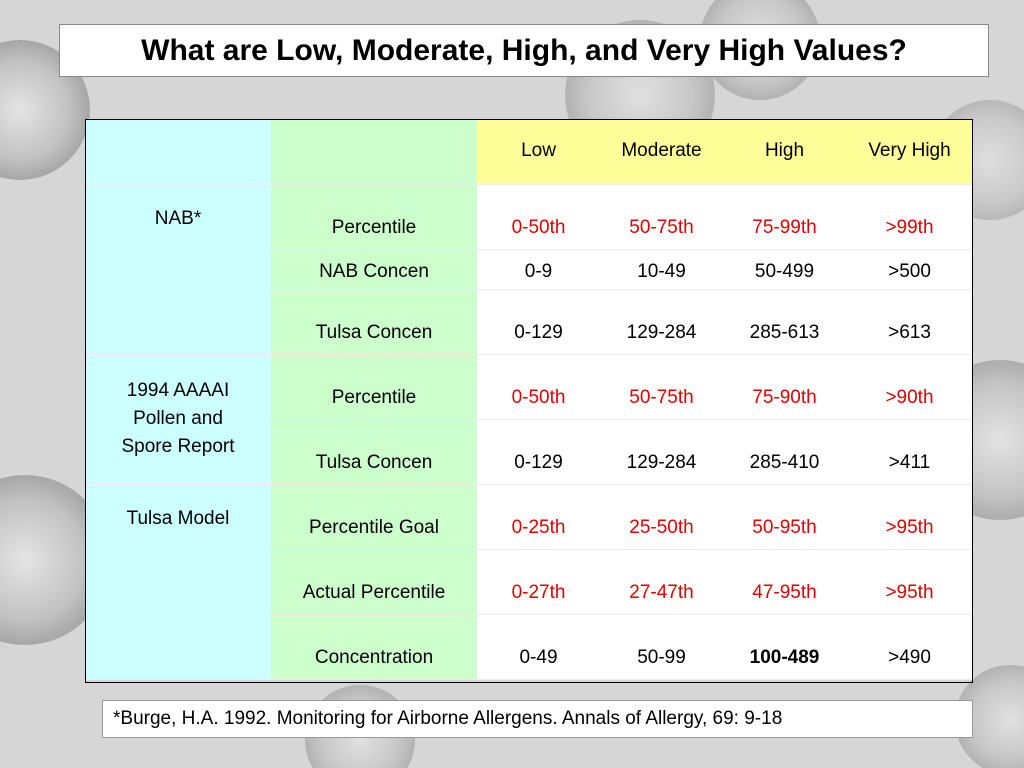 This screenshot has width=1024, height=768. I want to click on value-cell: 75-90th, so click(784, 386).